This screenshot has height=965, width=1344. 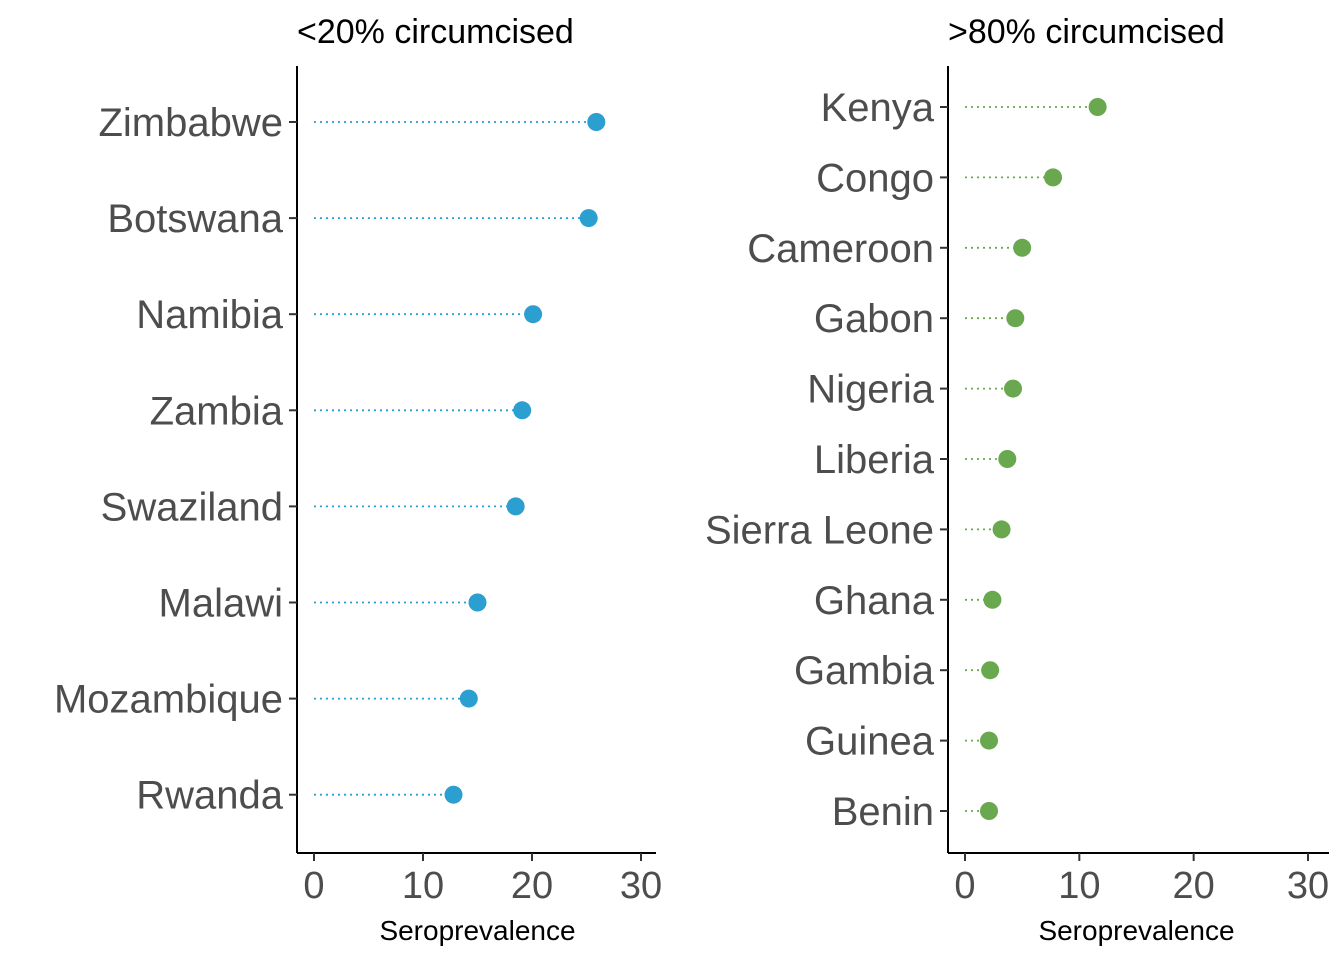 I want to click on category-label: Gambia, so click(x=864, y=671).